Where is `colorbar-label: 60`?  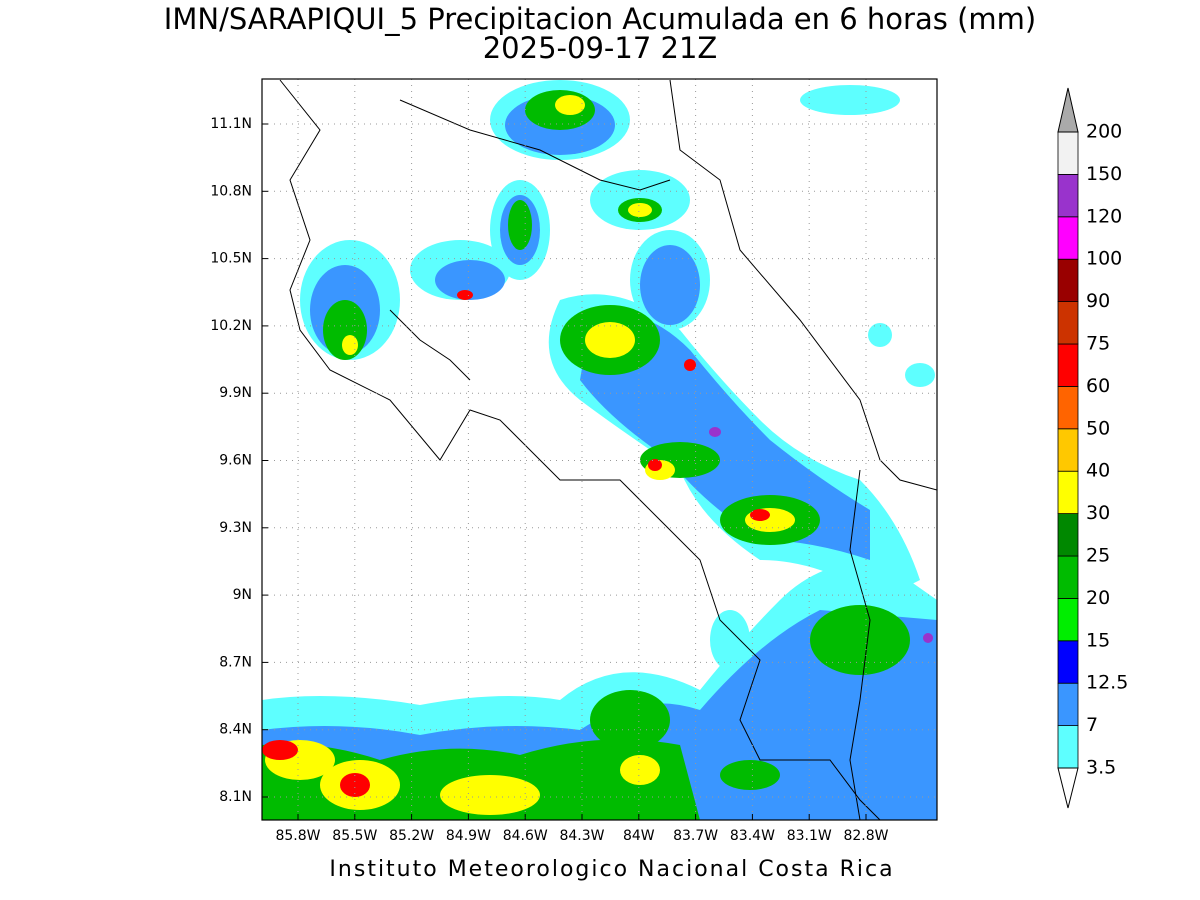
colorbar-label: 60 is located at coordinates (1098, 386).